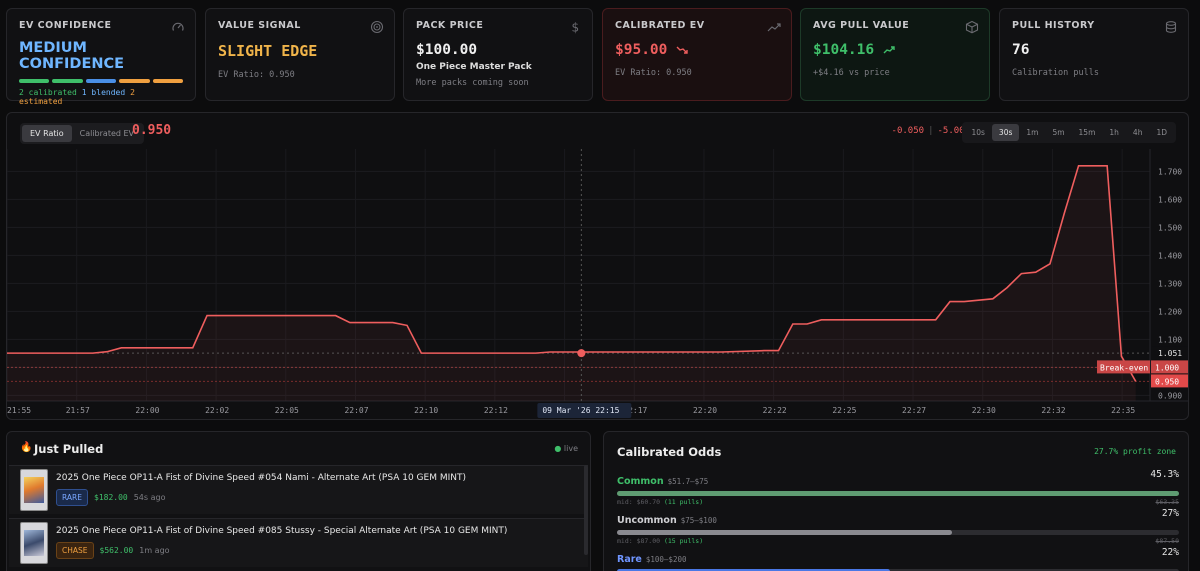  I want to click on pull-item-time: 54s ago, so click(149, 497).